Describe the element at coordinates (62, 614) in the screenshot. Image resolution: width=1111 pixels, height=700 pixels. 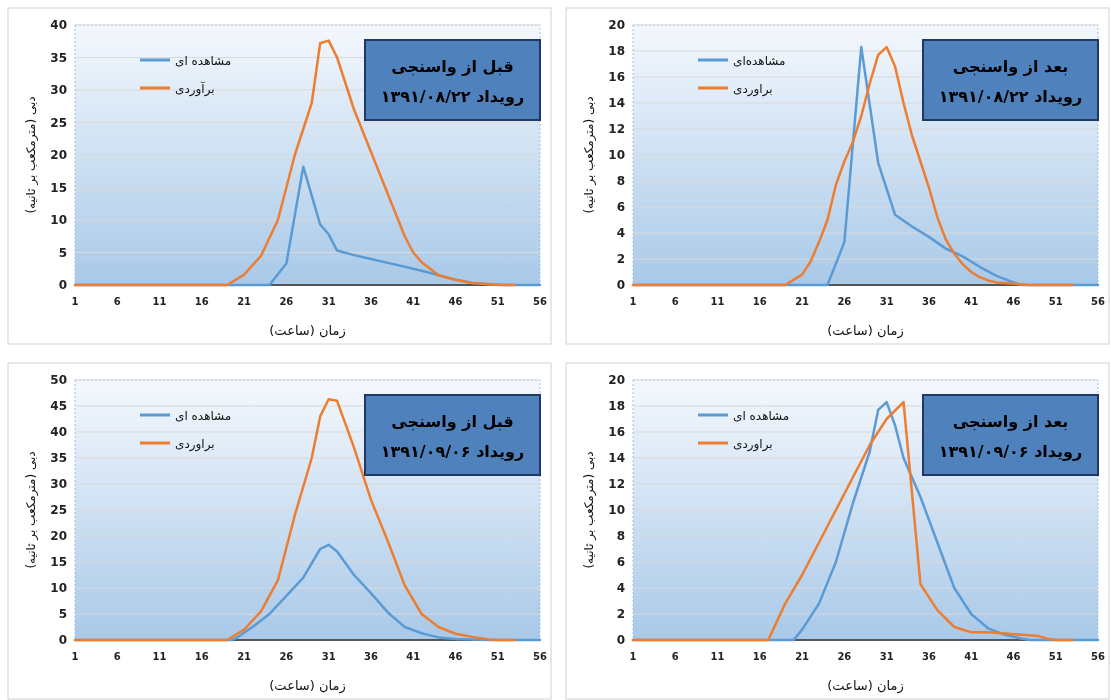
I see `y-tick-label: 5` at that location.